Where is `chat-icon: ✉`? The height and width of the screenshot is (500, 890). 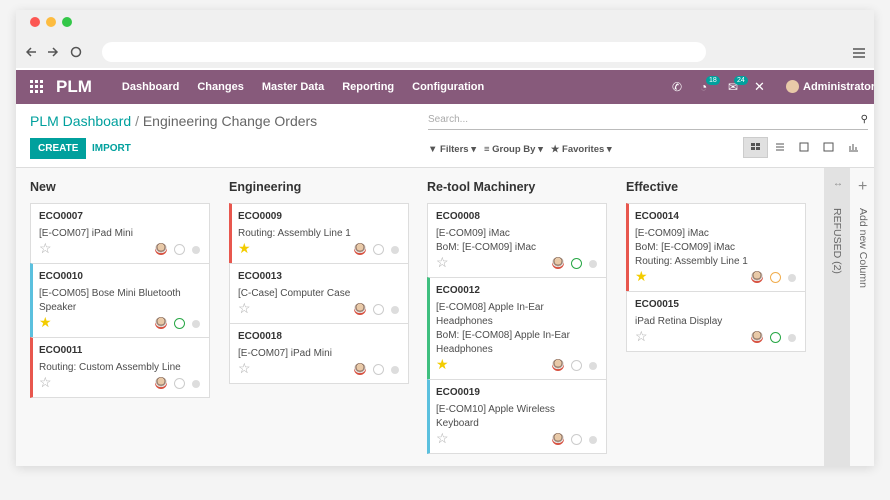
chat-icon: ✉ is located at coordinates (733, 87).